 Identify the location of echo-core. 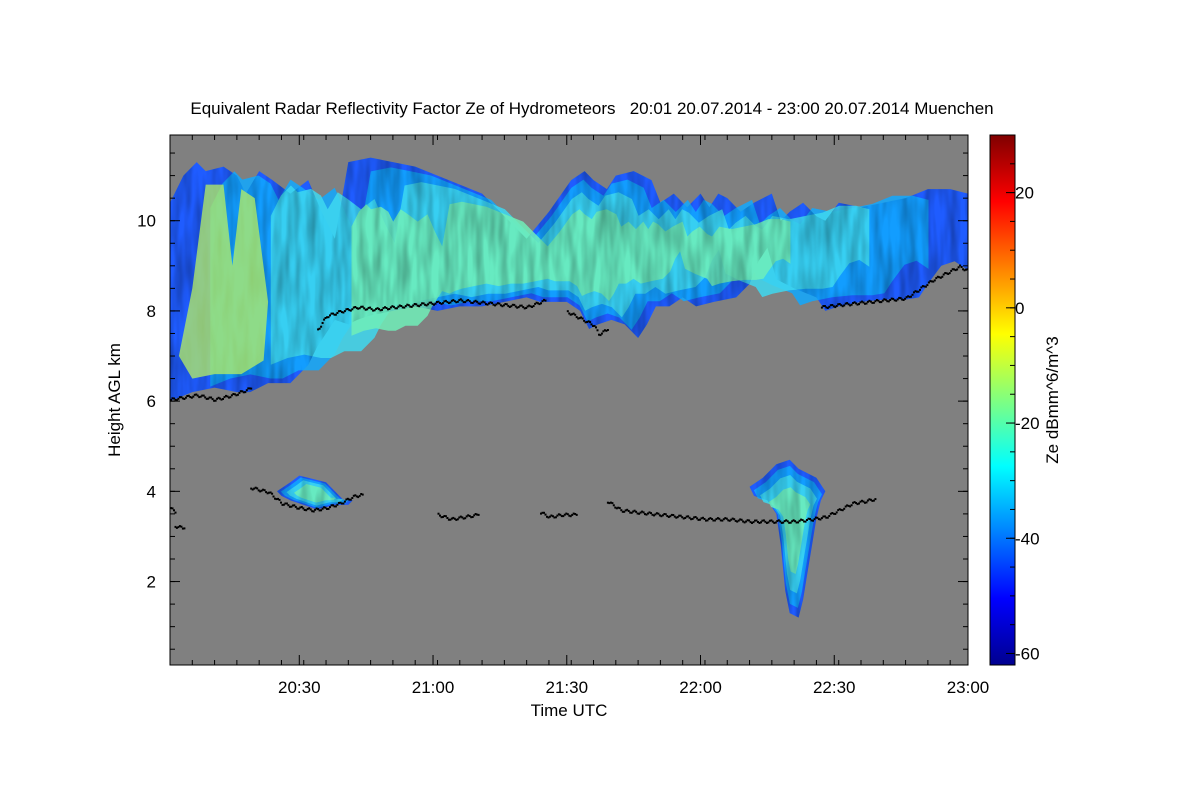
(223, 281).